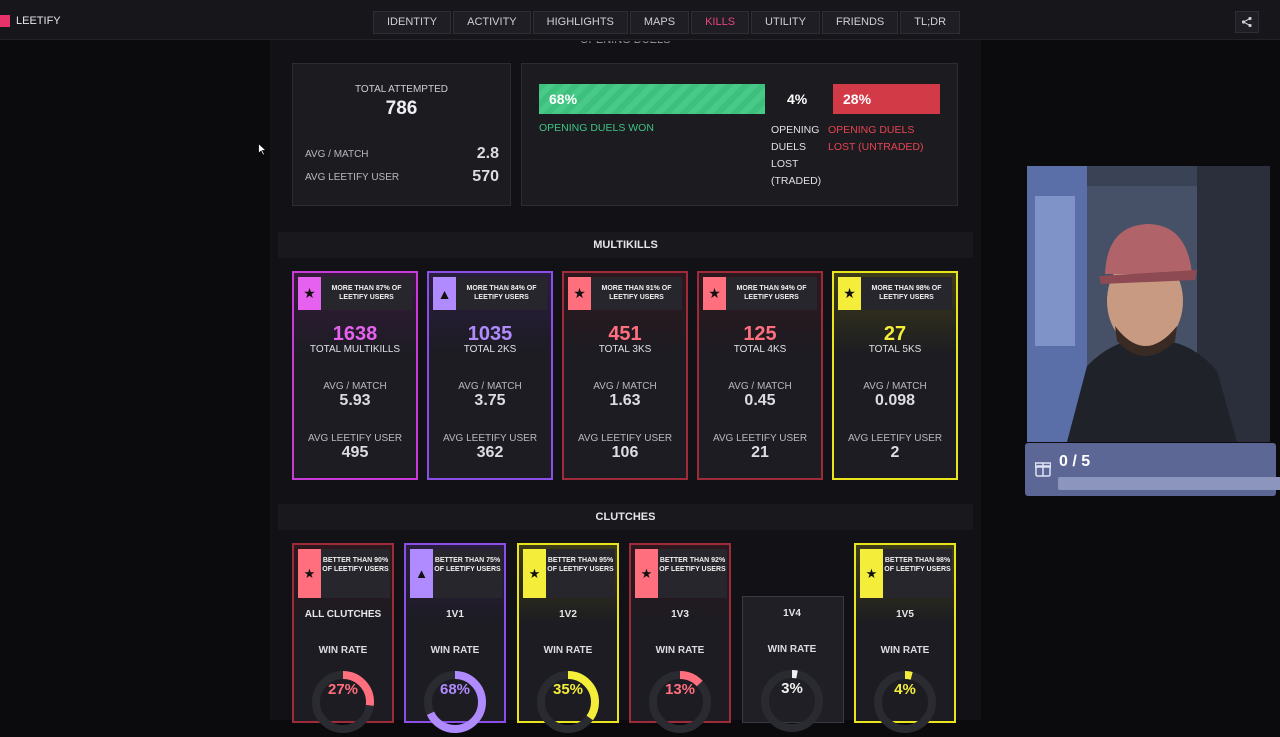  I want to click on duels-won-pct: 68%, so click(563, 99).